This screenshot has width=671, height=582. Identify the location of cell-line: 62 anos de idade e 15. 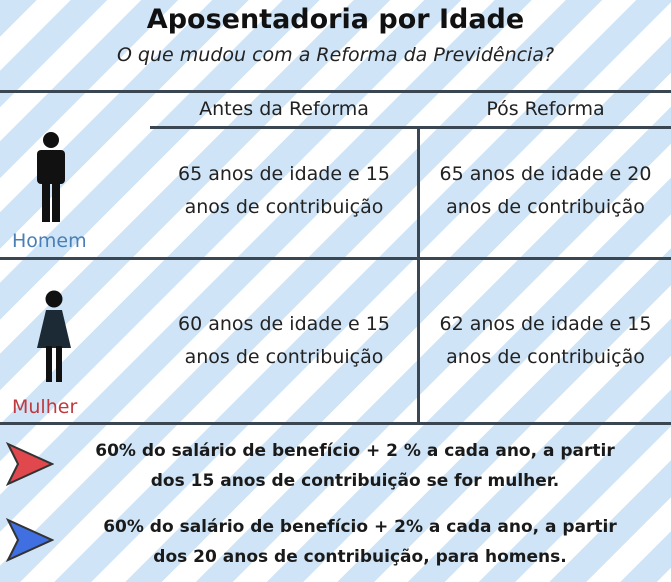
(545, 324).